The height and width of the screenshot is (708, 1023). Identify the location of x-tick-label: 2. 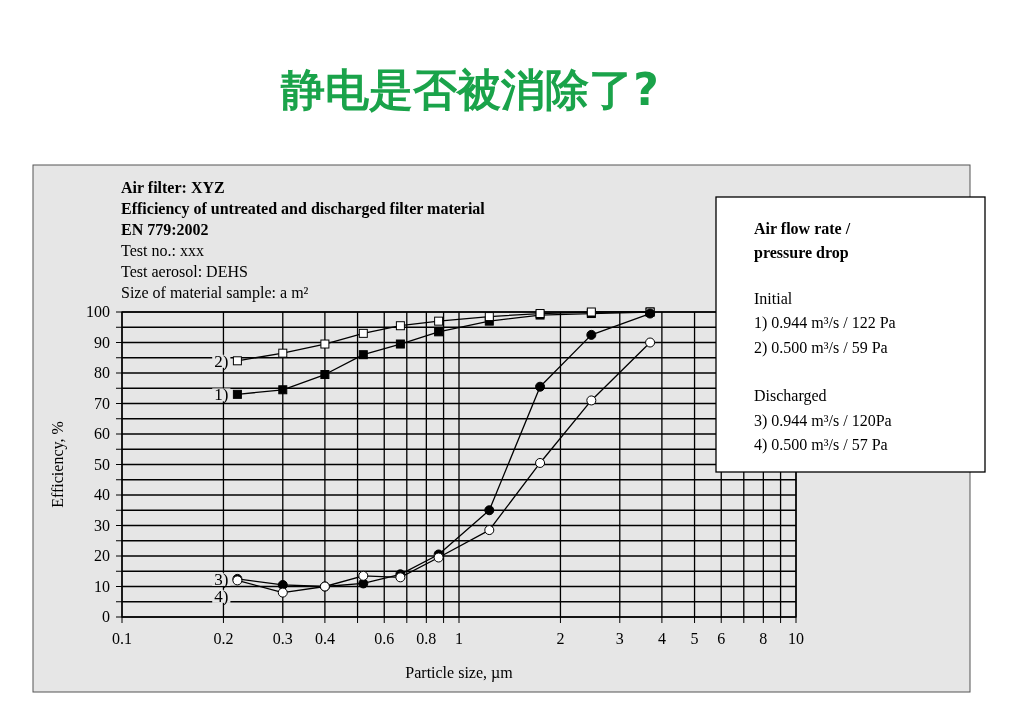
(560, 638).